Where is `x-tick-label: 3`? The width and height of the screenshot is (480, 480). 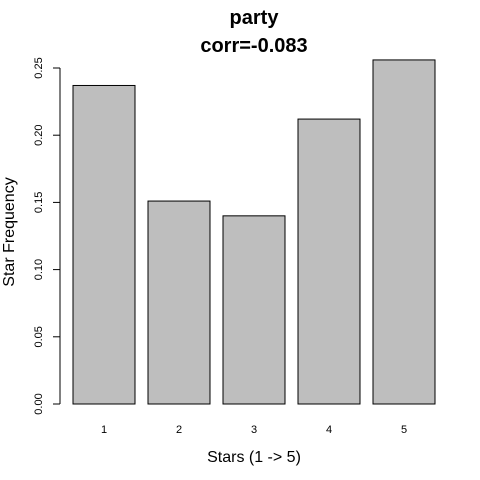
x-tick-label: 3 is located at coordinates (254, 430).